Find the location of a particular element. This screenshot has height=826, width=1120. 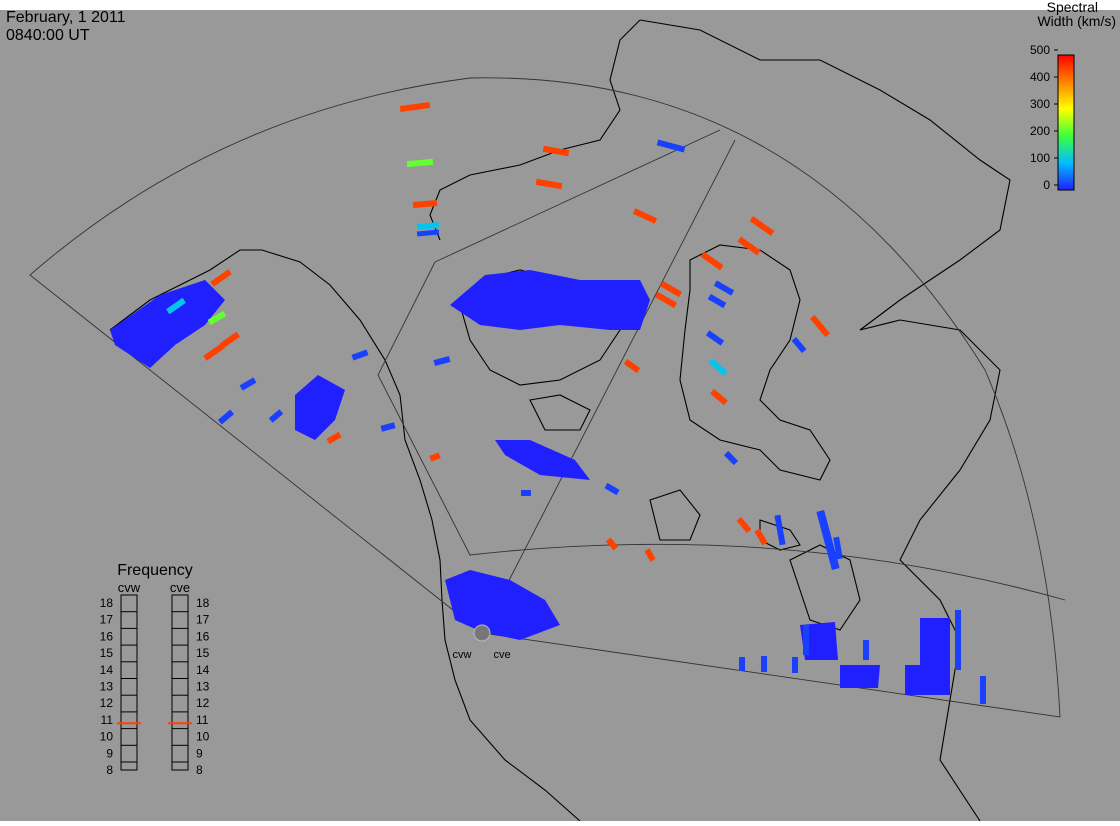

frequency-panel: 8 8 9 9 10 10 11 11 12 12 13 13 14 14 15 15 16 16 17 17 18 18 is located at coordinates (155, 685).